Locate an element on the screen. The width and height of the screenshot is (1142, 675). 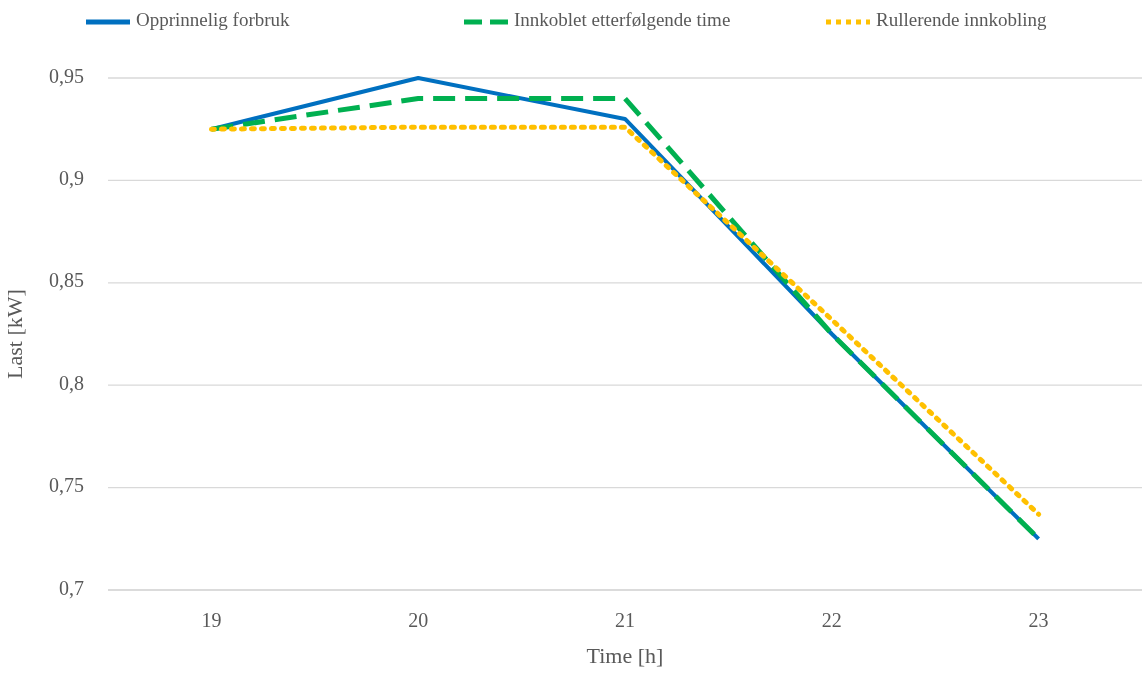
y-tick-label: 0,75 is located at coordinates (66, 485).